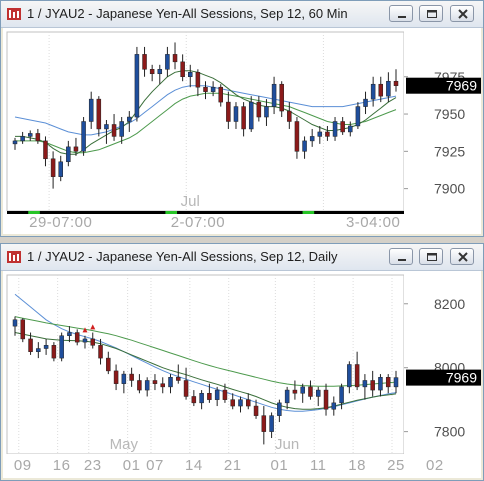 The image size is (484, 481). What do you see at coordinates (242, 222) in the screenshot?
I see `date-axis` at bounding box center [242, 222].